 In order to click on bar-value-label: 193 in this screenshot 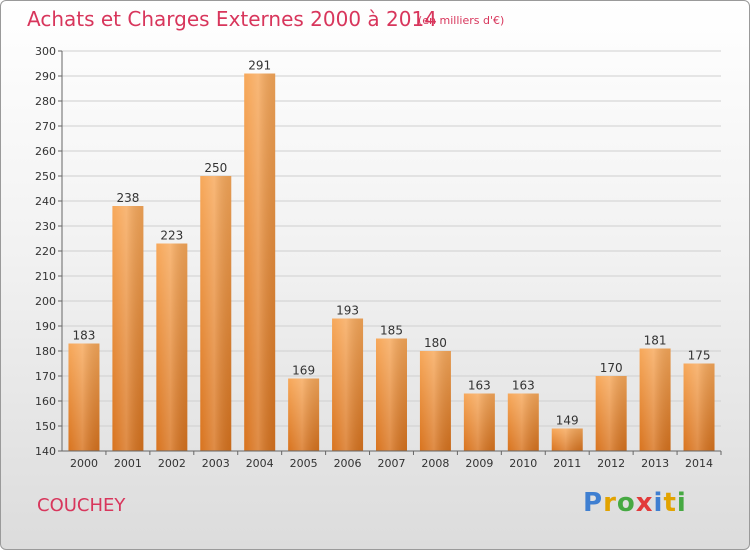, I will do `click(347, 311)`.